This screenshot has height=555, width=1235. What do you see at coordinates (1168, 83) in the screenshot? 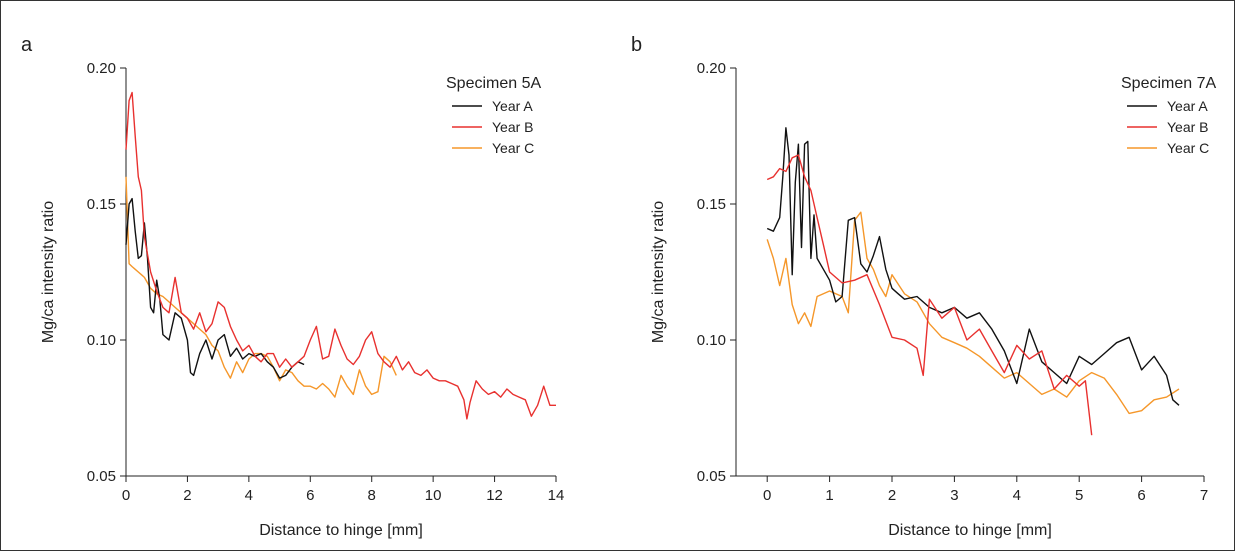
I see `legend-title: Specimen 7A` at bounding box center [1168, 83].